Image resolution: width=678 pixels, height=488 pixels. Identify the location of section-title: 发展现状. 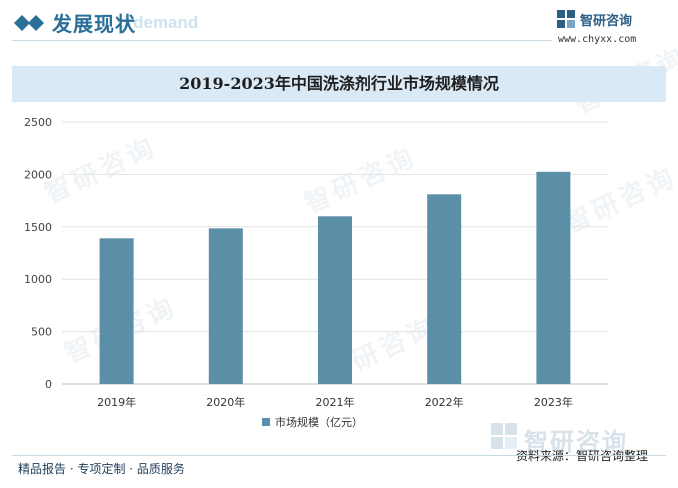
(94, 24).